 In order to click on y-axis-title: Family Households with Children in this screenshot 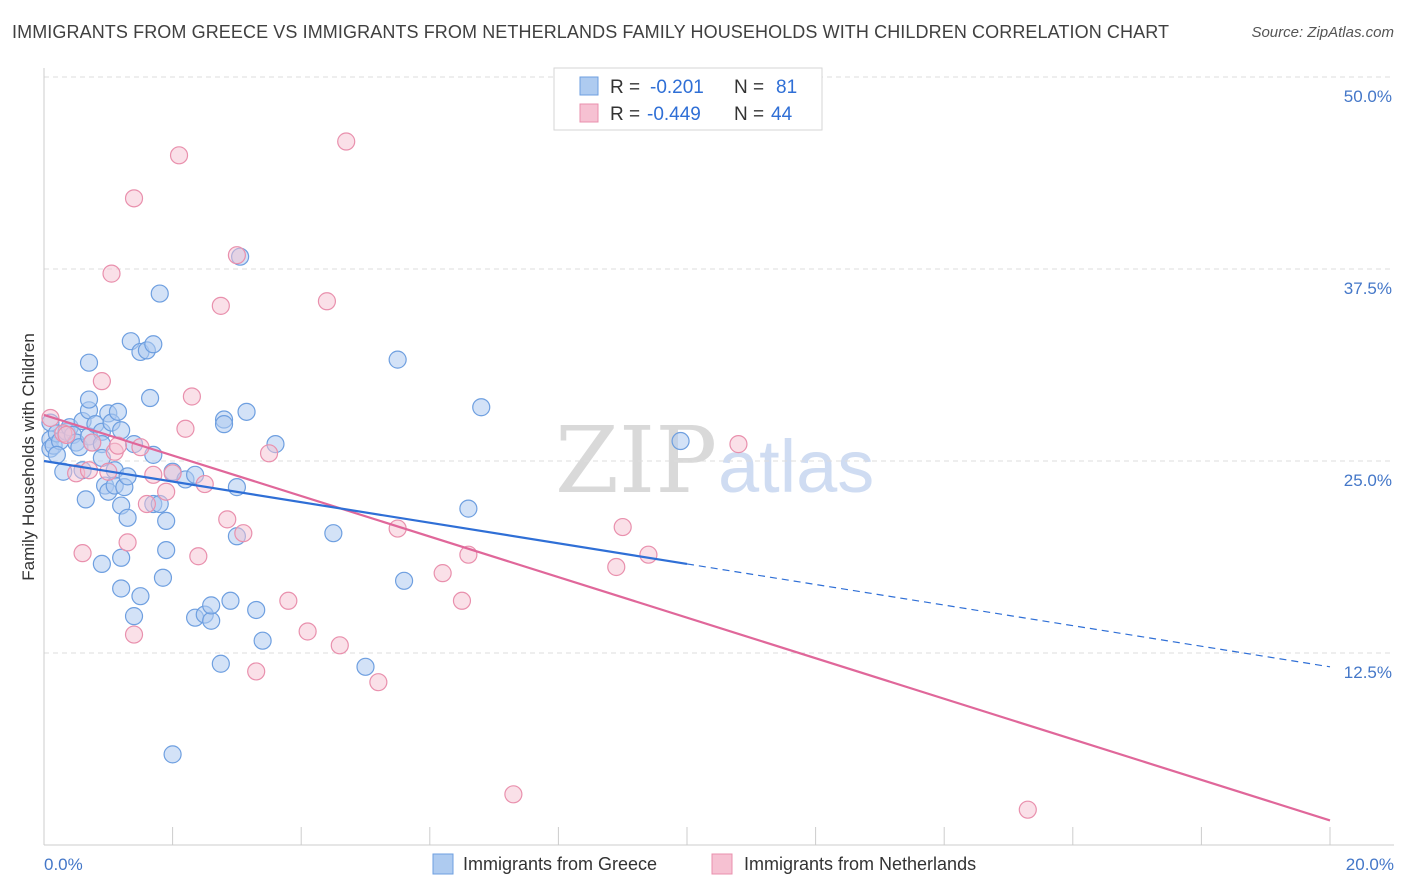, I will do `click(28, 457)`.